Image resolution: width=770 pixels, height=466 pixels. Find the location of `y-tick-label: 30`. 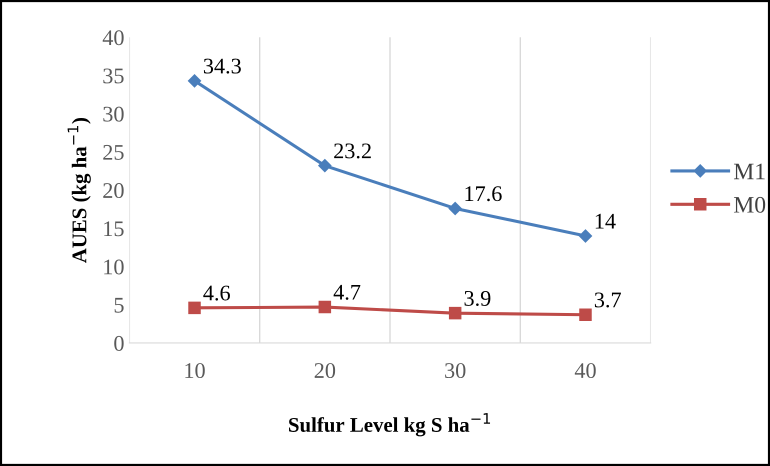

y-tick-label: 30 is located at coordinates (113, 114).